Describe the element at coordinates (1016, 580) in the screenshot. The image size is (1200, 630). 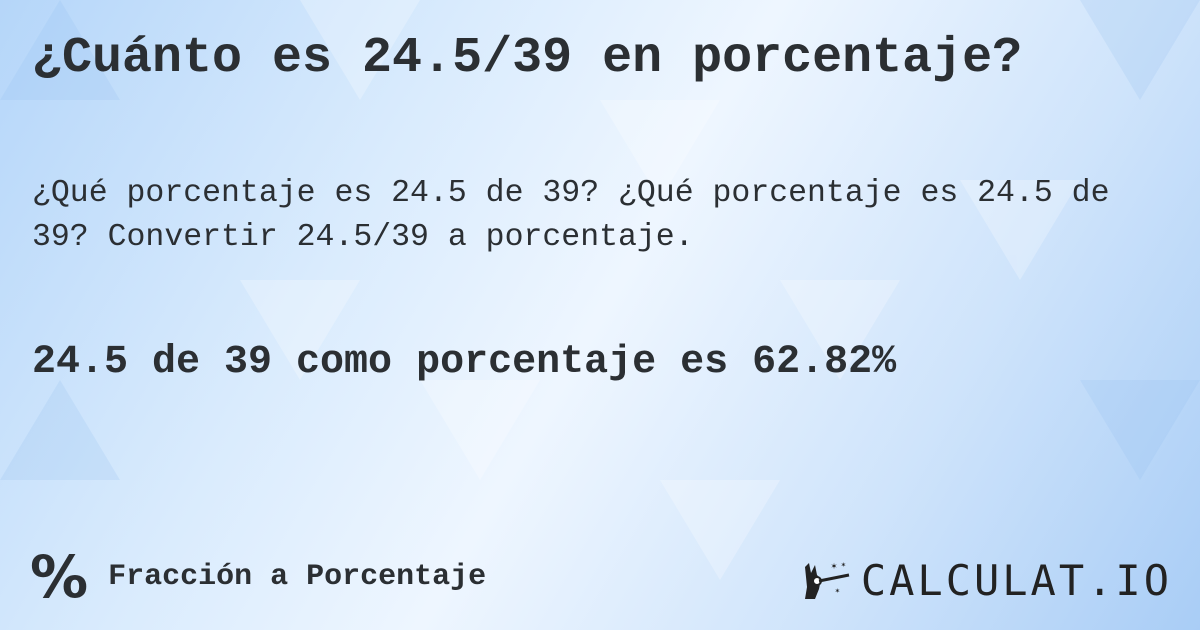
I see `logo-text: CALCULAT.IO` at that location.